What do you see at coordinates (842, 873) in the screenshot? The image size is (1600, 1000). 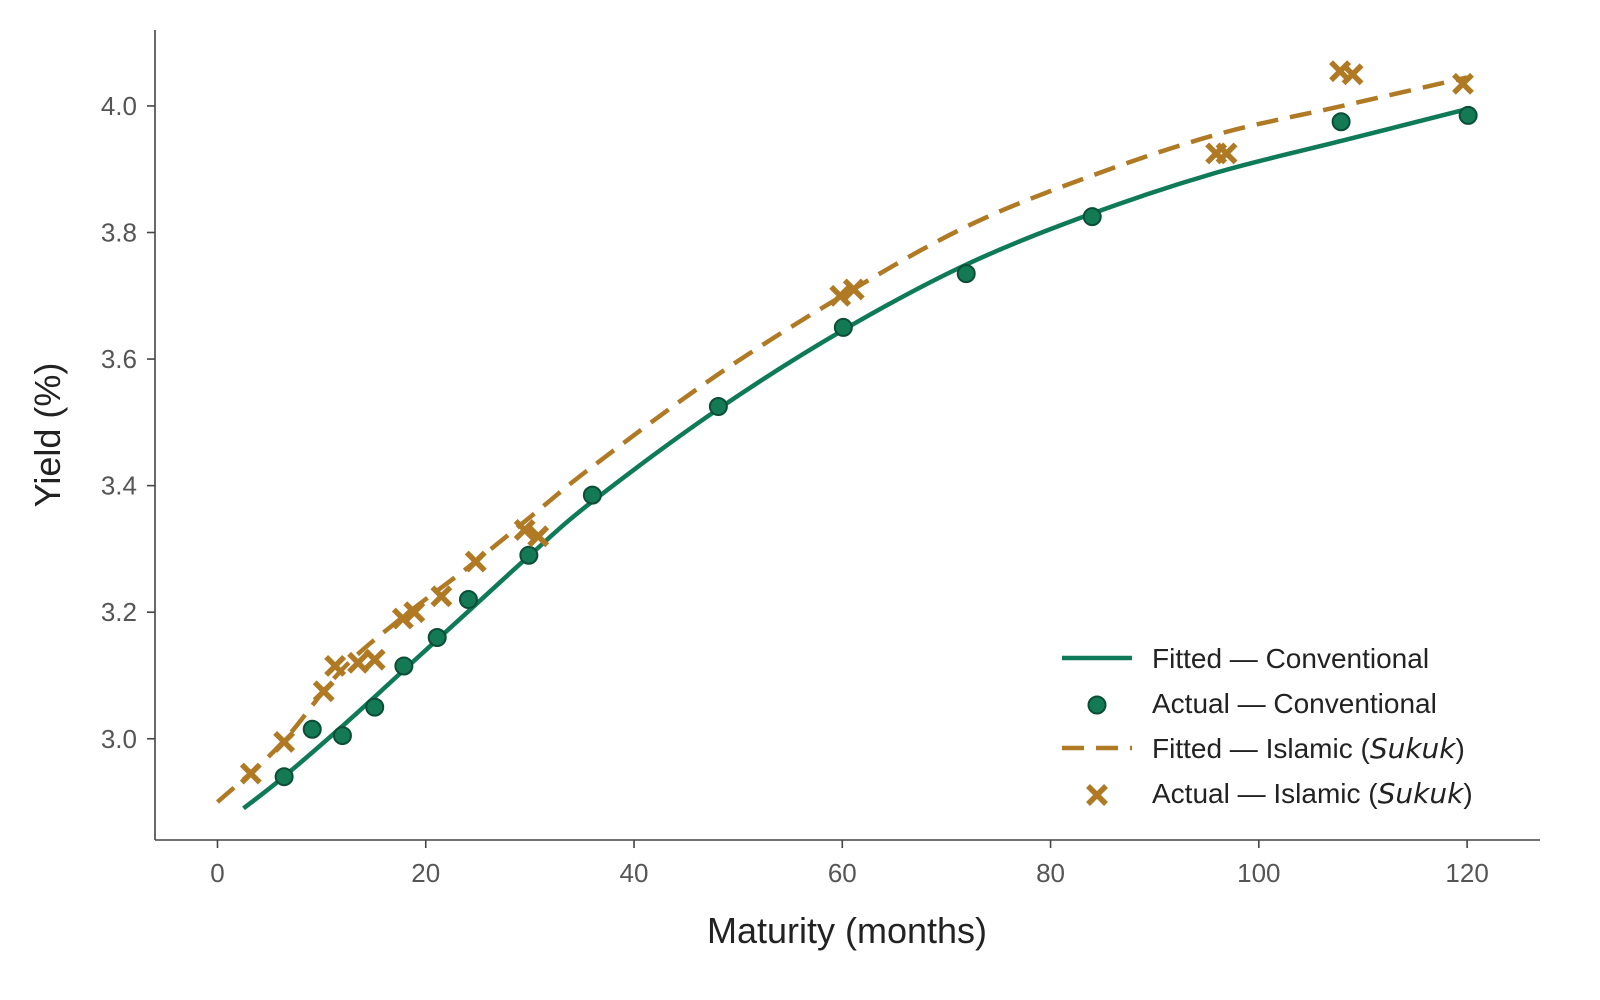 I see `x-tick-label: 60` at bounding box center [842, 873].